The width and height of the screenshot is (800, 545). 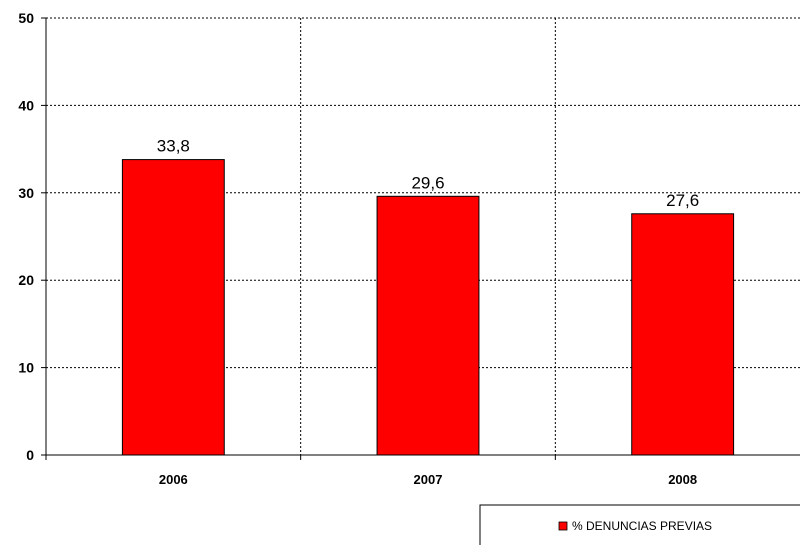 I want to click on y-tick-label: 20, so click(x=26, y=280).